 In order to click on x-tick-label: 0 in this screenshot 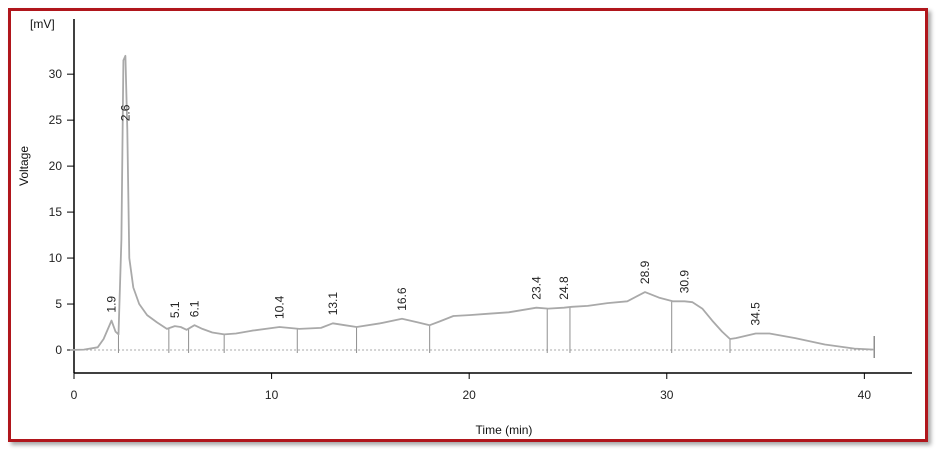, I will do `click(74, 395)`.